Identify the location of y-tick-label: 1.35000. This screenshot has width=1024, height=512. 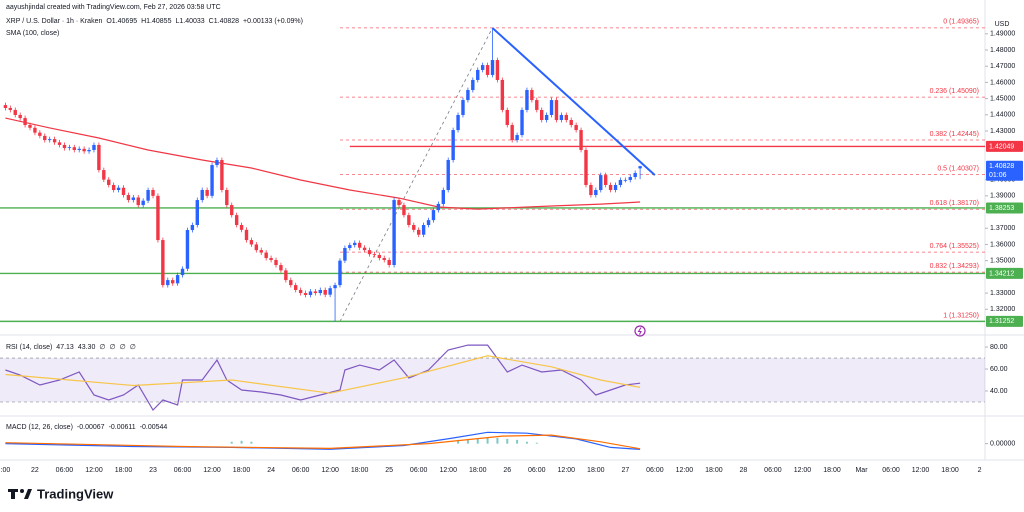
(1002, 260).